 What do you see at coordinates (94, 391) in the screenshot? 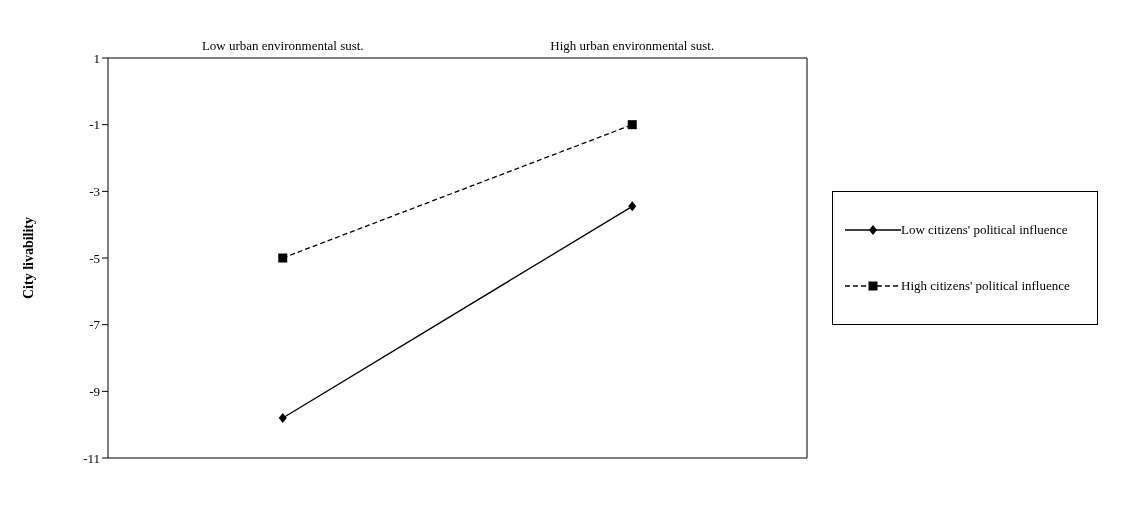
I see `y-tick-label: -9` at bounding box center [94, 391].